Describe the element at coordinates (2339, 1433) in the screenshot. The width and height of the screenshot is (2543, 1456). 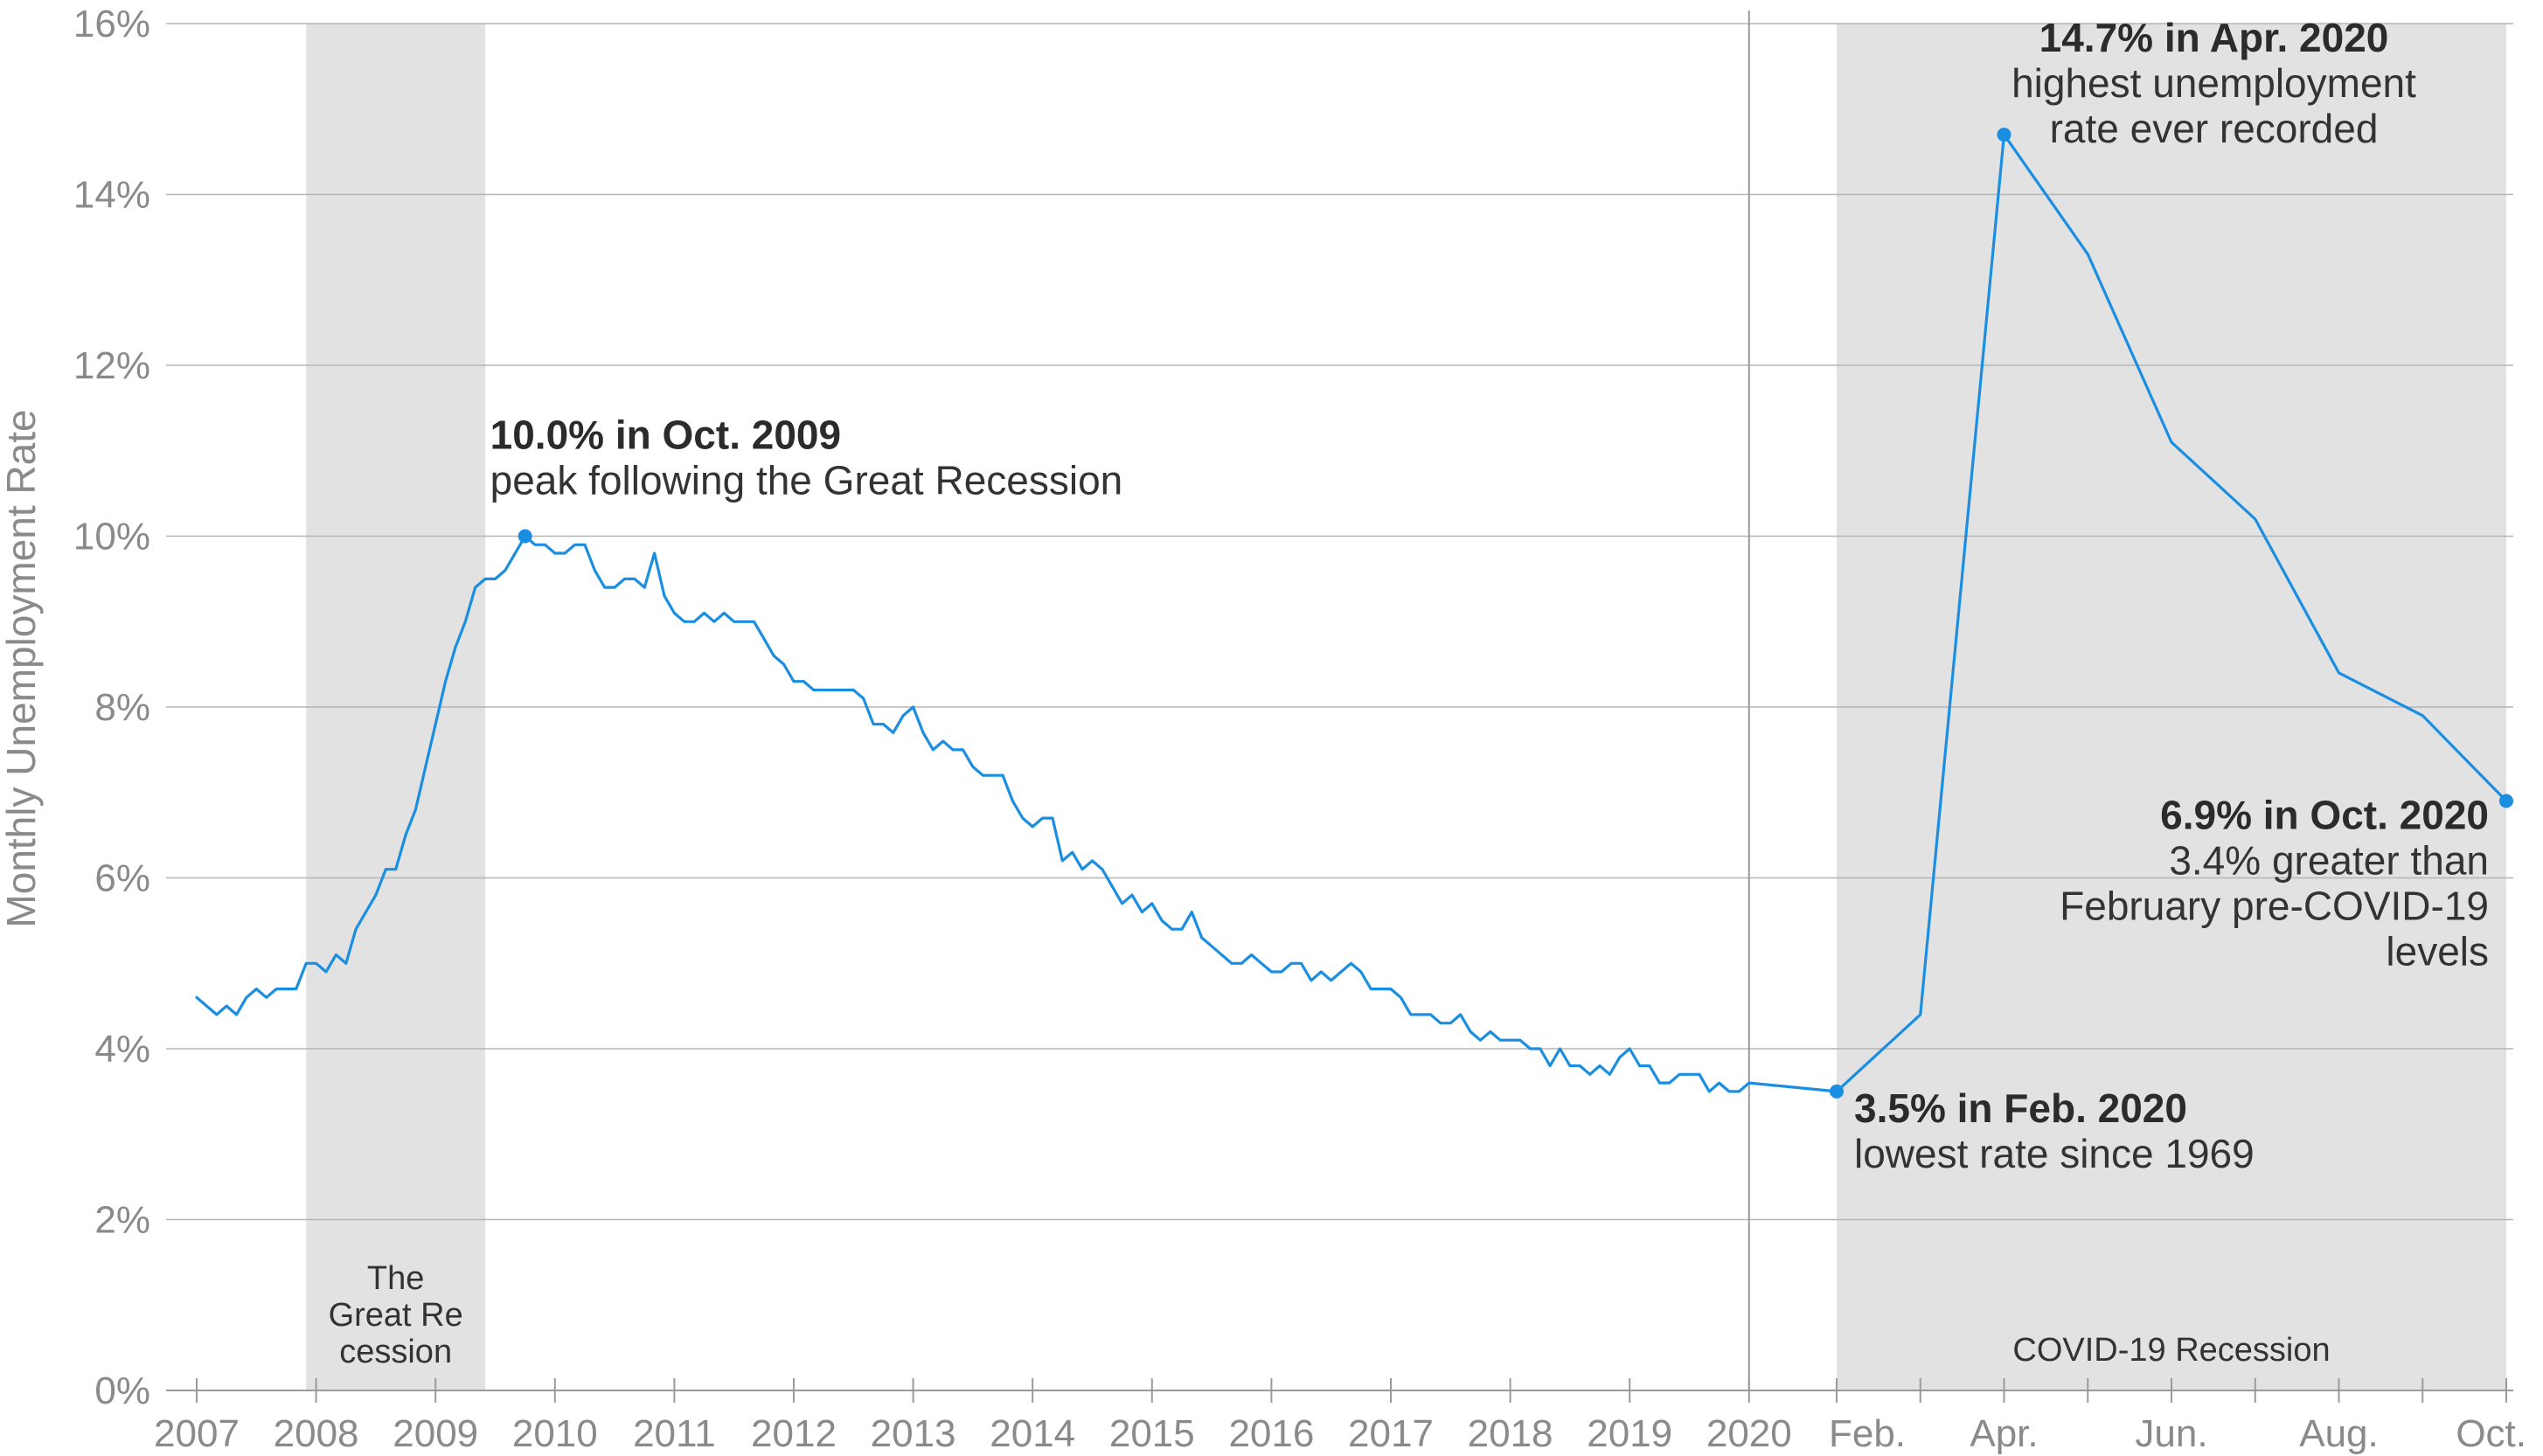
I see `x-tick-label: Aug.` at that location.